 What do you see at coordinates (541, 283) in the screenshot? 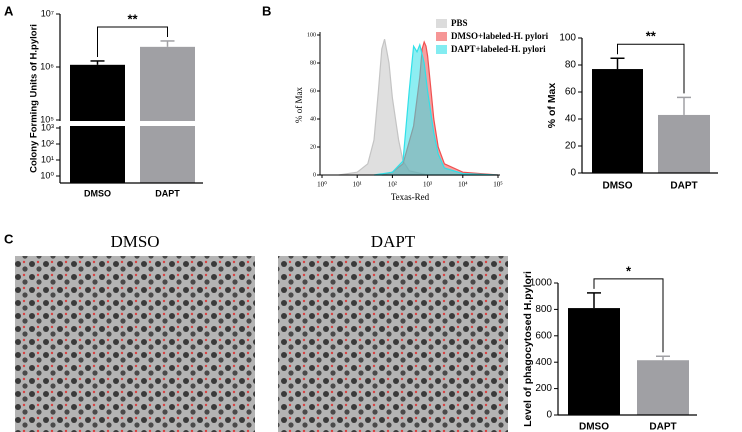
I see `y-tick-label: 1000` at bounding box center [541, 283].